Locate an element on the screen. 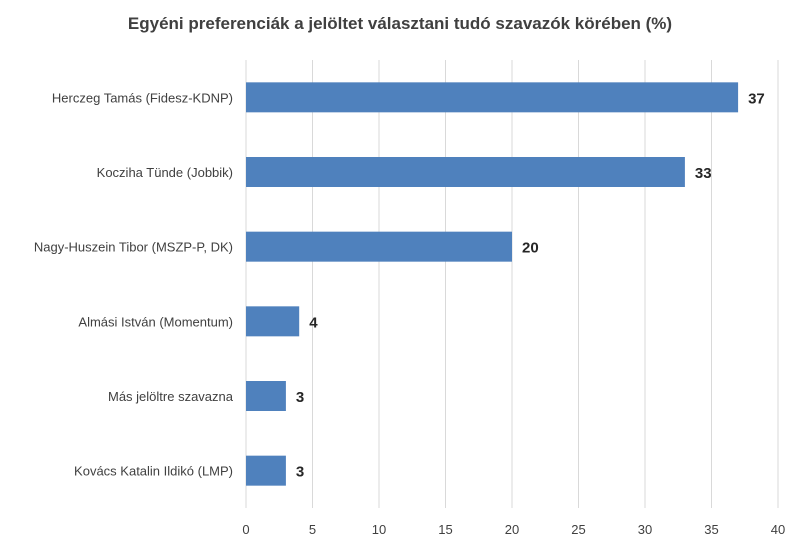 This screenshot has width=800, height=552. x-tick-label-20: 20 is located at coordinates (512, 529).